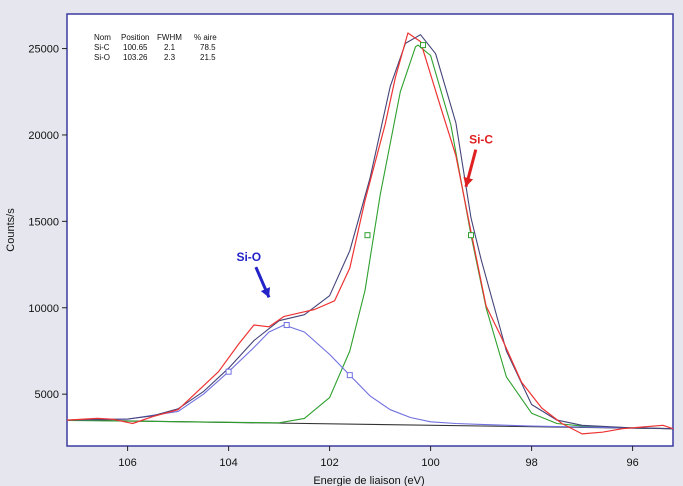 This screenshot has width=683, height=486. Describe the element at coordinates (329, 463) in the screenshot. I see `x-tick-label: 102` at that location.